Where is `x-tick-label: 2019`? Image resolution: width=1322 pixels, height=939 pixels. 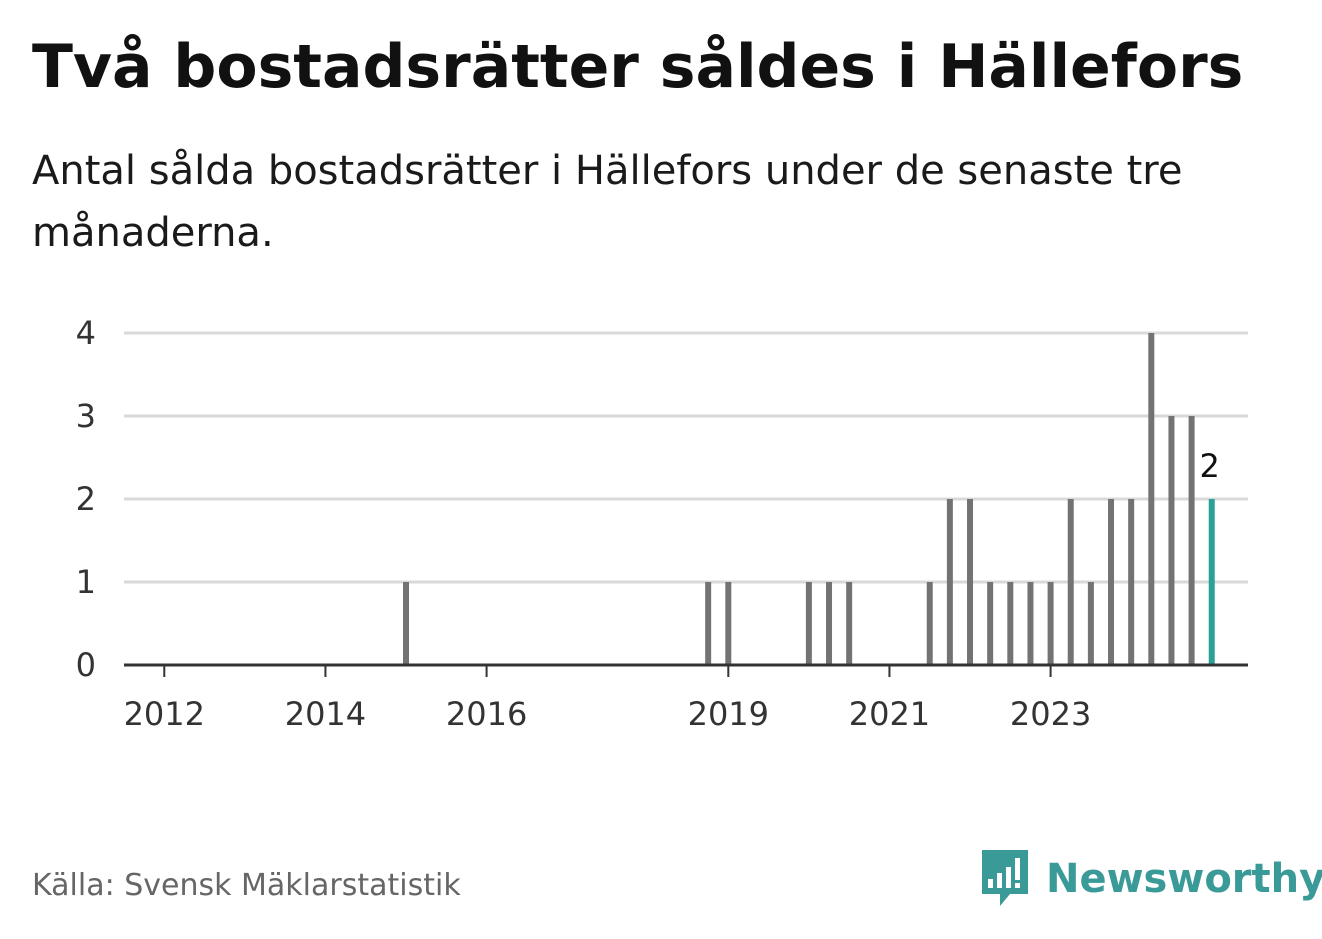
x-tick-label: 2019 is located at coordinates (728, 714).